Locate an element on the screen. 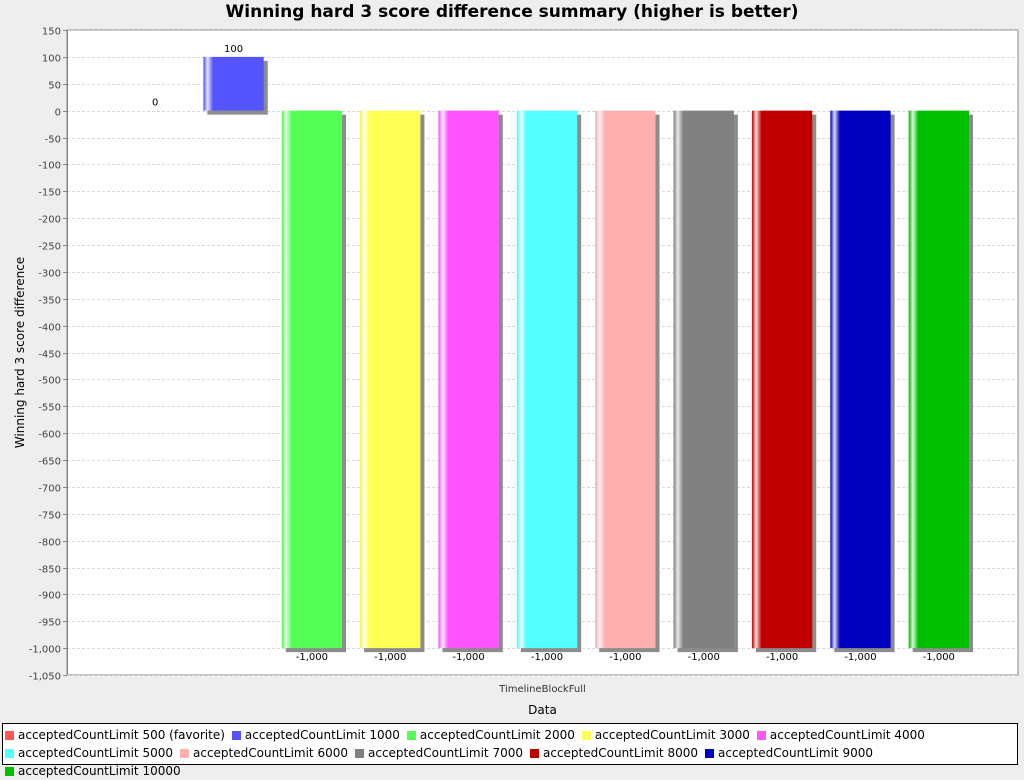  y-tick-label: -200 is located at coordinates (49, 220).